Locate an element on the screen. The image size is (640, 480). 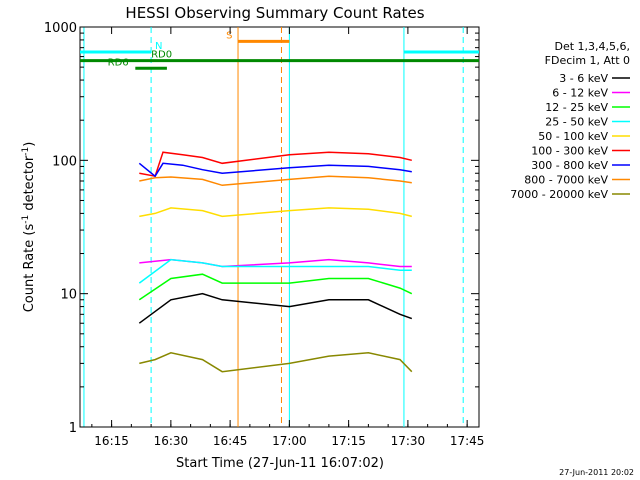
flag-label-n: N is located at coordinates (158, 46).